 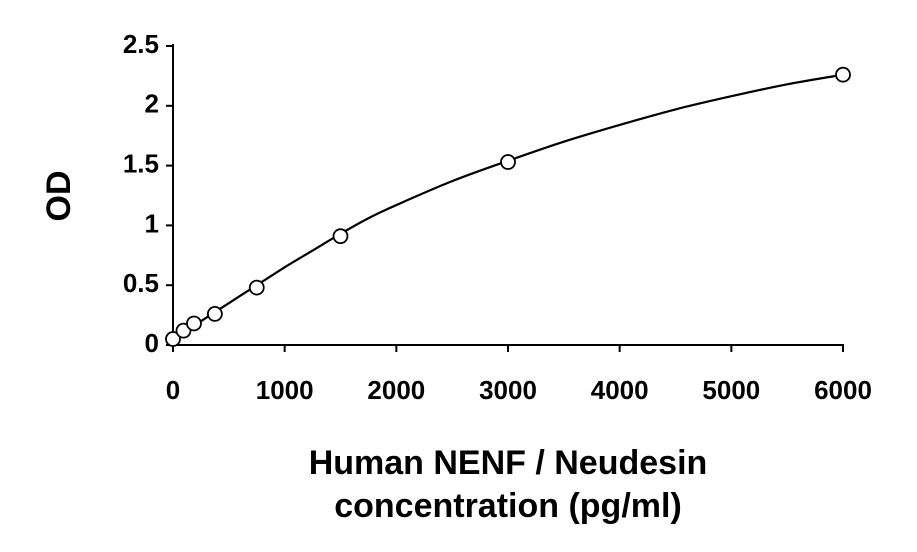 I want to click on x-tick-label: 3000, so click(x=508, y=390).